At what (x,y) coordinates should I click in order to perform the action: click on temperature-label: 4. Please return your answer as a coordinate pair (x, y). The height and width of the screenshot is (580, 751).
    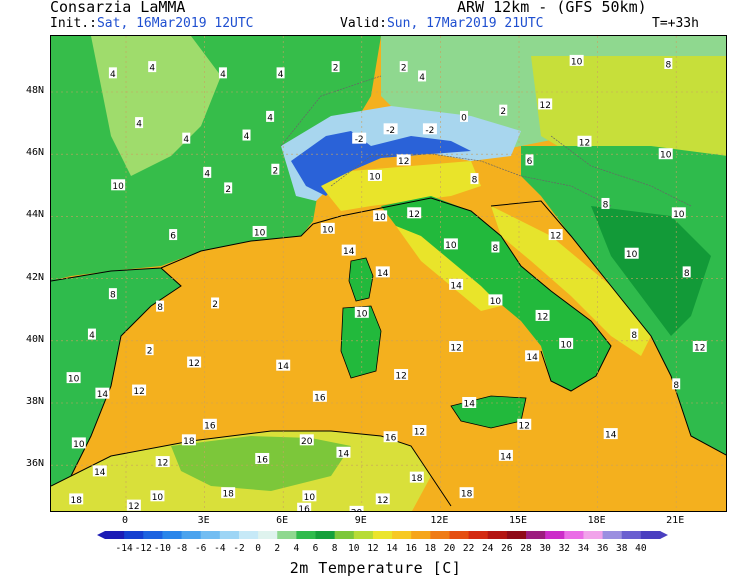
    Looking at the image, I should click on (152, 69).